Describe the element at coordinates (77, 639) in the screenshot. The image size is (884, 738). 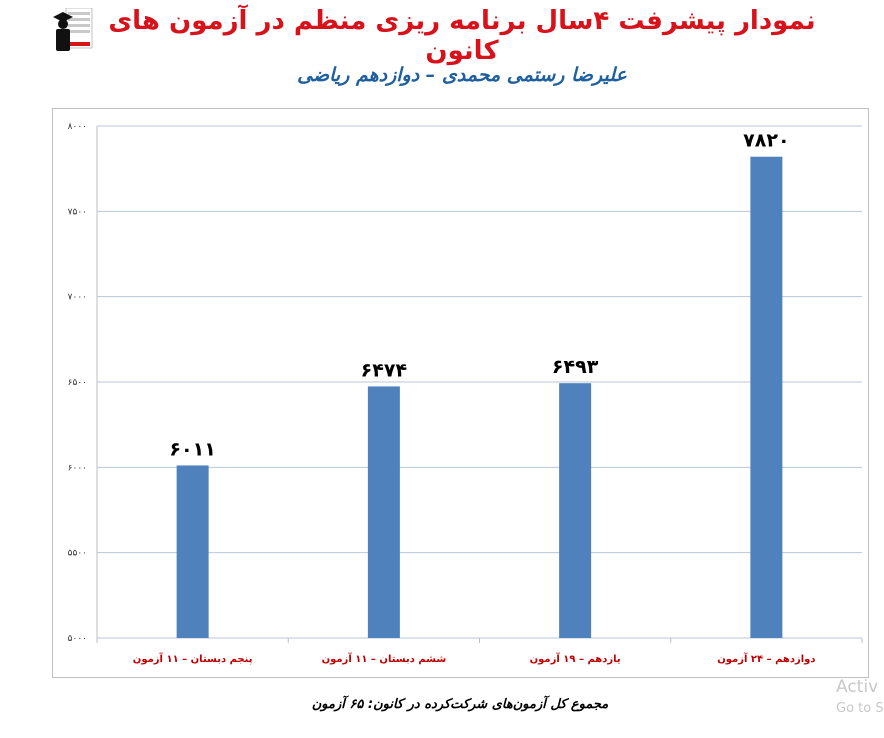
I see `y-tick-label: ۵۰۰۰` at that location.